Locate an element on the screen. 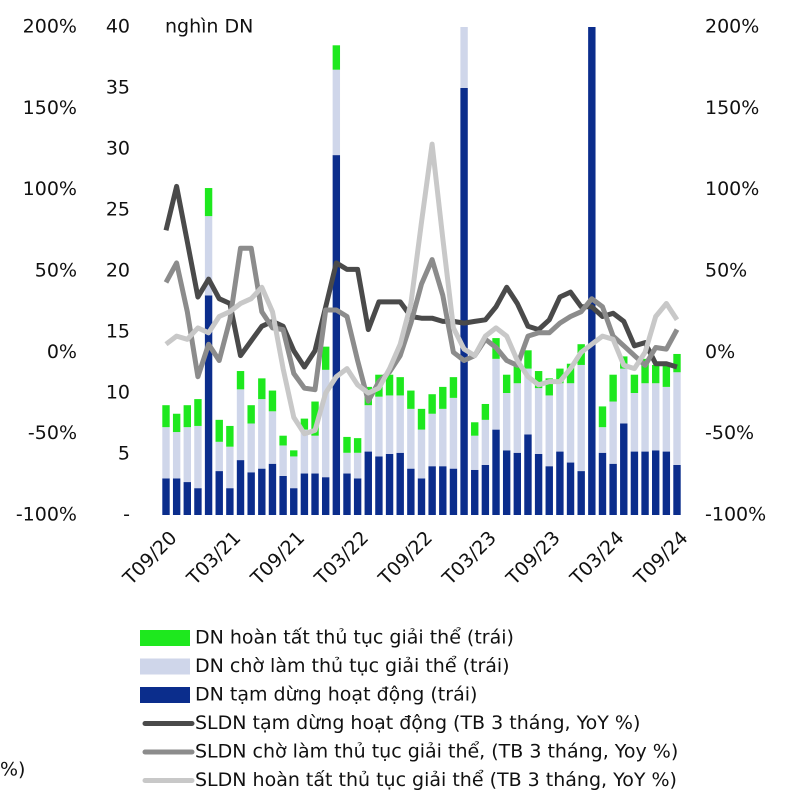  x-tick-label: T09/22 is located at coordinates (405, 558).